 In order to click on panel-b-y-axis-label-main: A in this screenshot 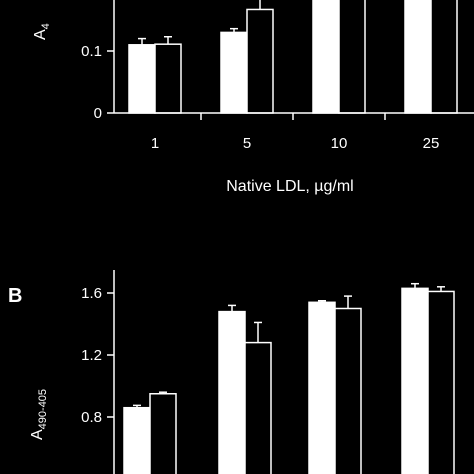, I will do `click(37, 434)`.